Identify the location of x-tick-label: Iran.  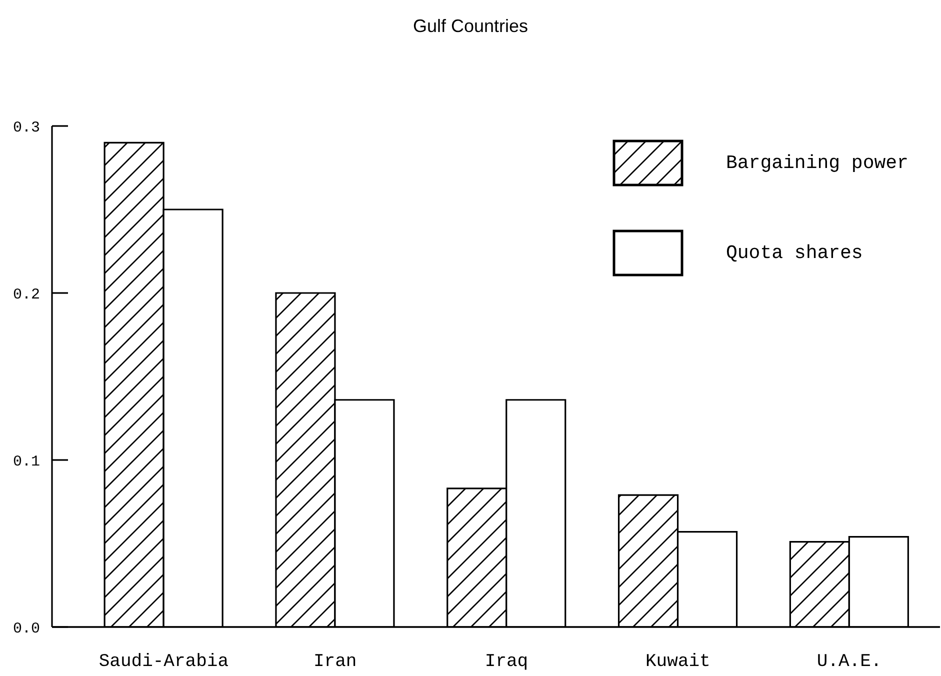
(335, 662).